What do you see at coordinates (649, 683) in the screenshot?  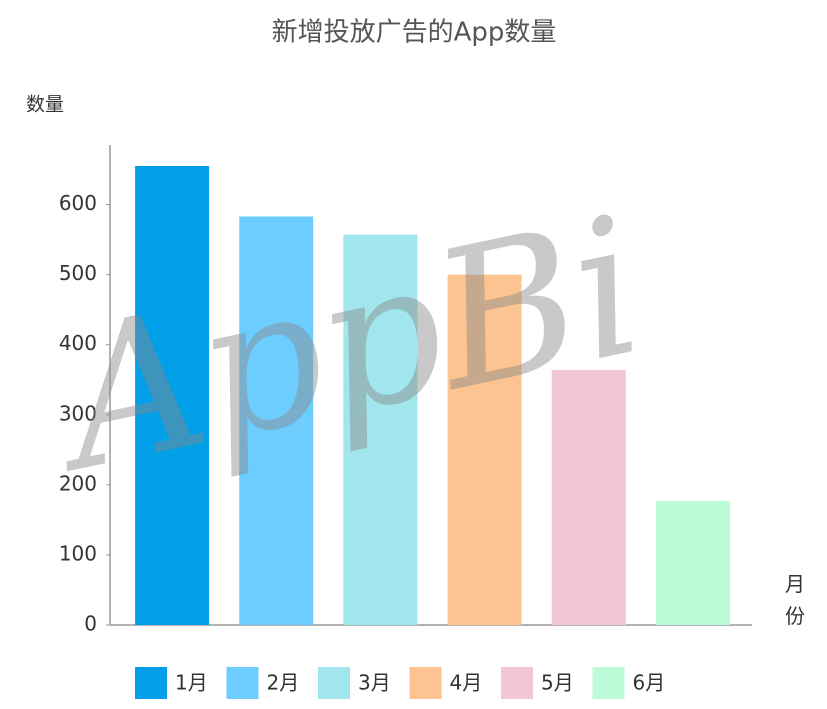 I see `legend-label: 6月` at bounding box center [649, 683].